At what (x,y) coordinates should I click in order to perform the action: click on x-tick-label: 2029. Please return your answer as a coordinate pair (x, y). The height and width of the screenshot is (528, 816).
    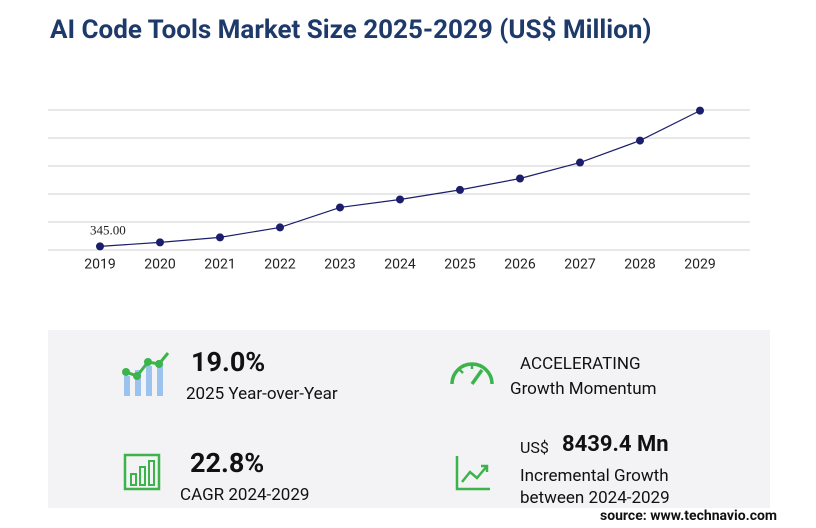
    Looking at the image, I should click on (699, 265).